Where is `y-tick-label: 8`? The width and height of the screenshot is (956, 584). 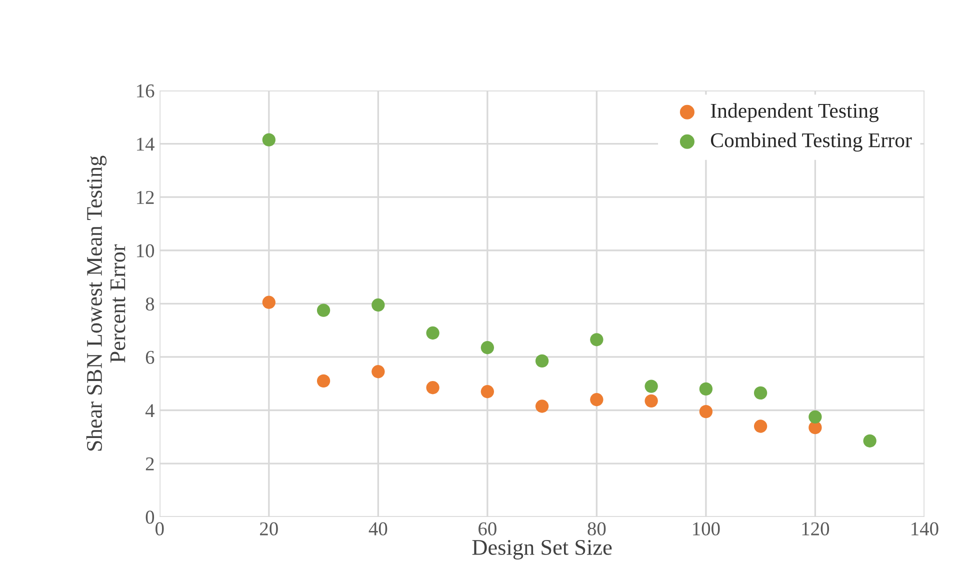
y-tick-label: 8 is located at coordinates (150, 304).